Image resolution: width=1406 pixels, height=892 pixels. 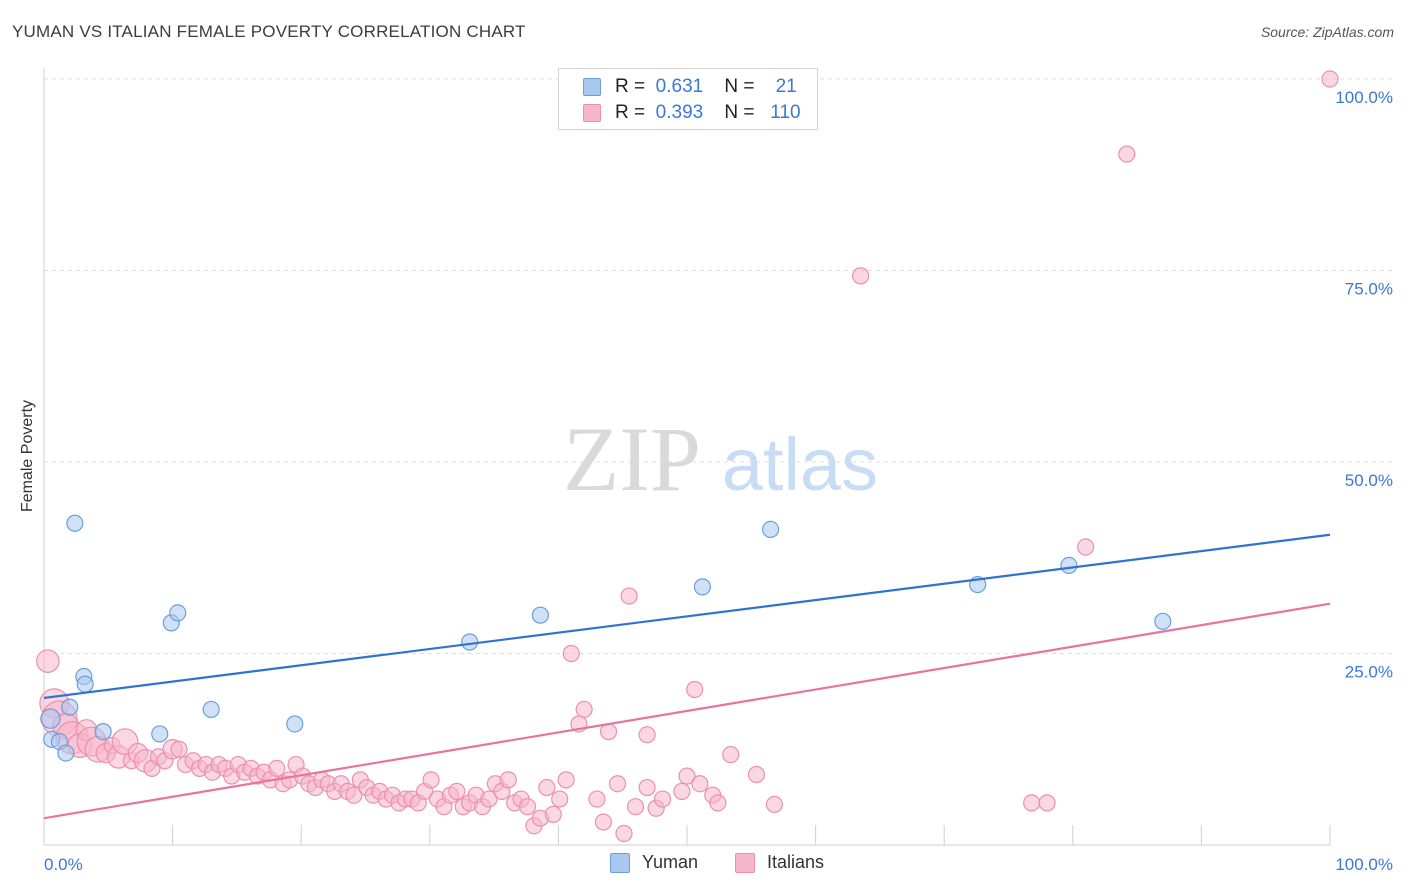 What do you see at coordinates (670, 862) in the screenshot?
I see `bottom-yuman-label: Yuman` at bounding box center [670, 862].